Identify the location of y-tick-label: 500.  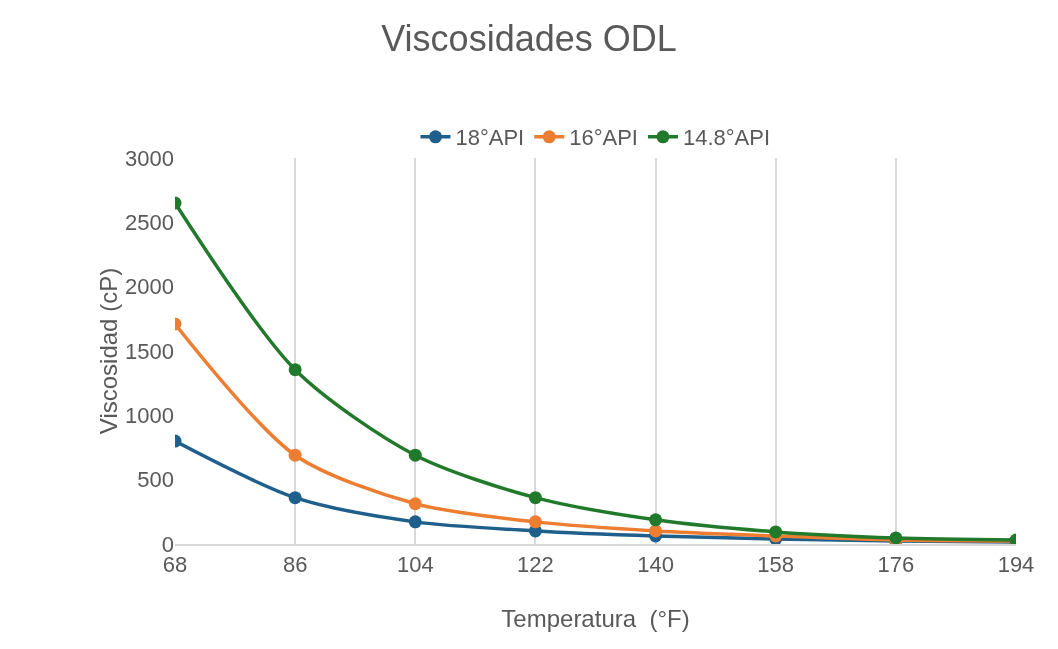
(155, 480).